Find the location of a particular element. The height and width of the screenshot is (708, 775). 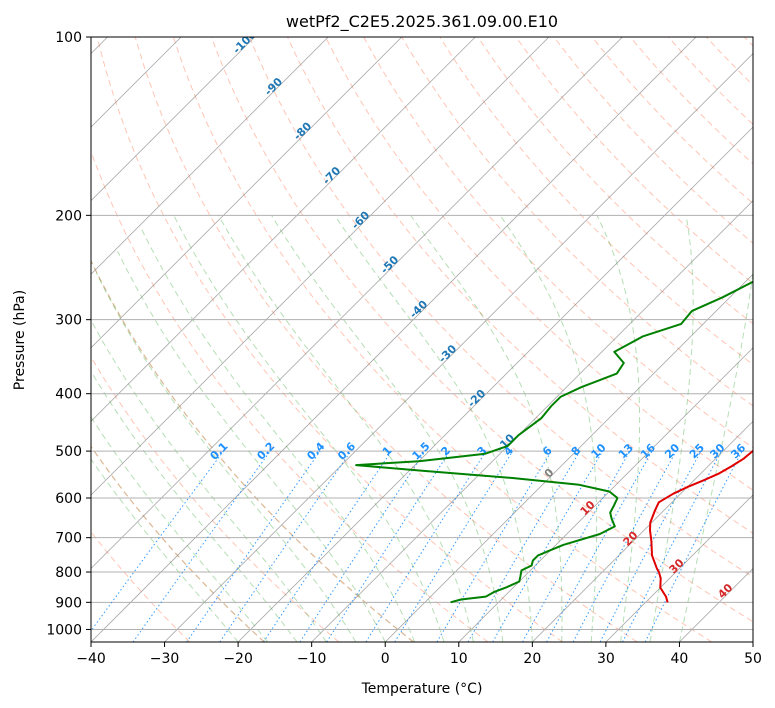

x-tick-label: −10 is located at coordinates (312, 659).